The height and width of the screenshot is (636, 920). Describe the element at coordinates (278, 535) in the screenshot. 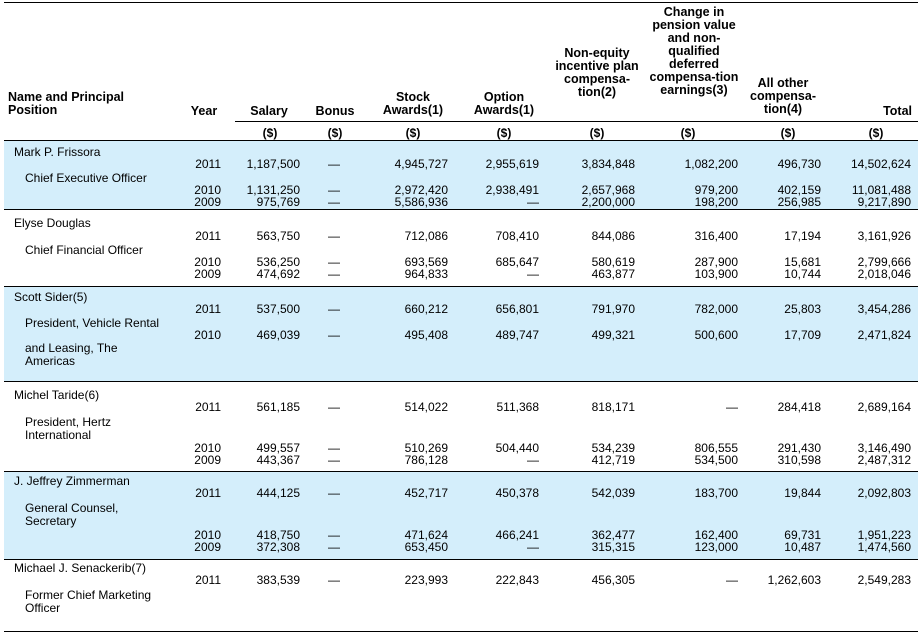

I see `cell-salary: 418,750` at that location.